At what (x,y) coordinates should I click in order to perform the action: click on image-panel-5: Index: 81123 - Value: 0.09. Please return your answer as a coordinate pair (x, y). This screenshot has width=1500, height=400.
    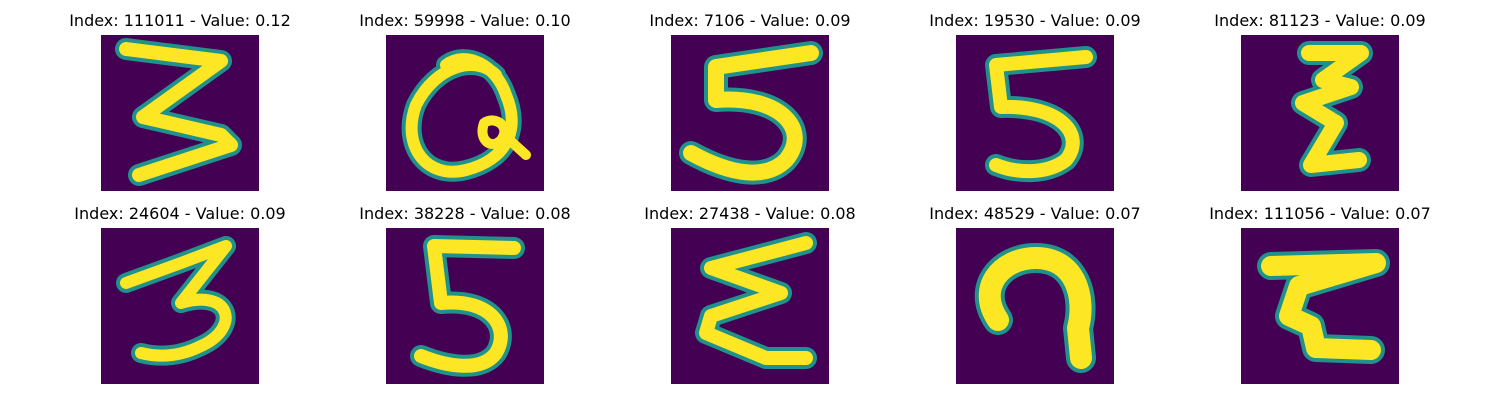
    Looking at the image, I should click on (1320, 101).